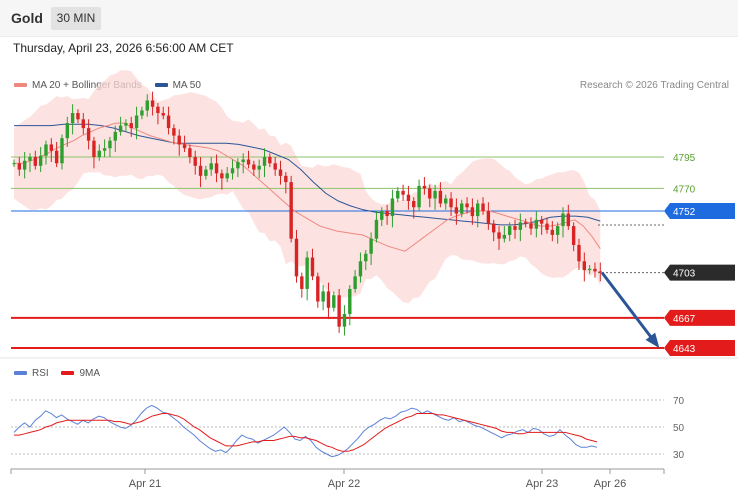  Describe the element at coordinates (679, 455) in the screenshot. I see `rsi-level-label: 30` at that location.